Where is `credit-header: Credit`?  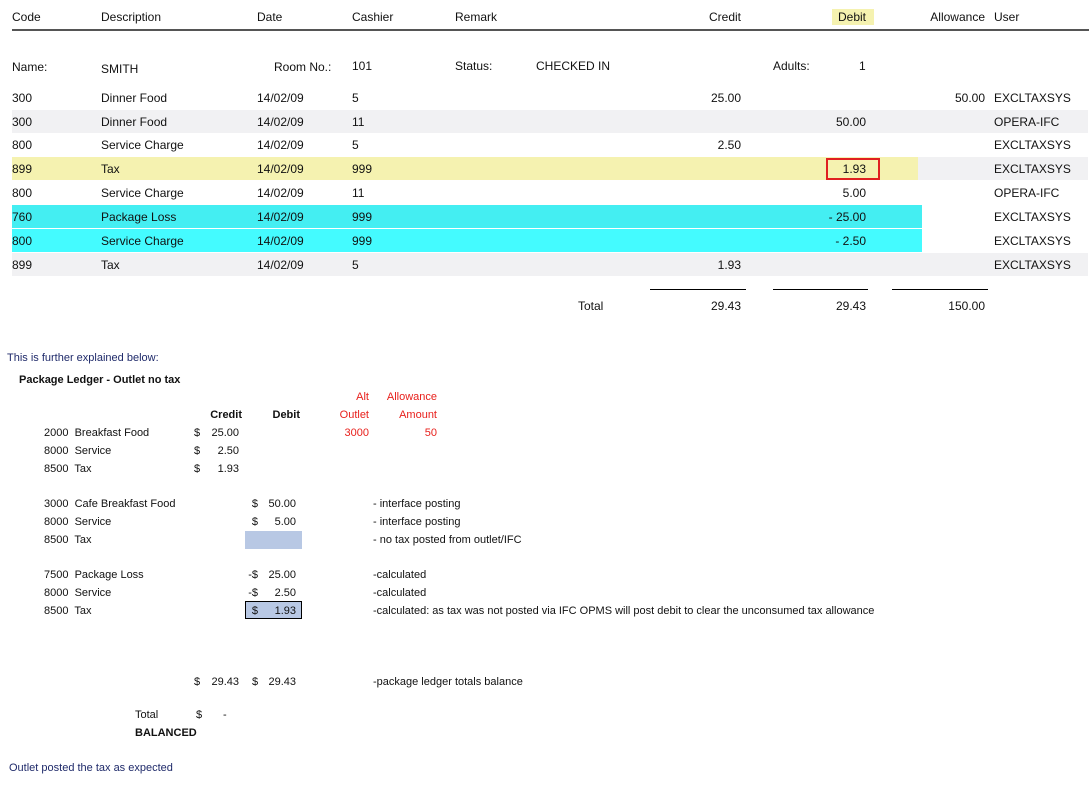
credit-header: Credit is located at coordinates (226, 415).